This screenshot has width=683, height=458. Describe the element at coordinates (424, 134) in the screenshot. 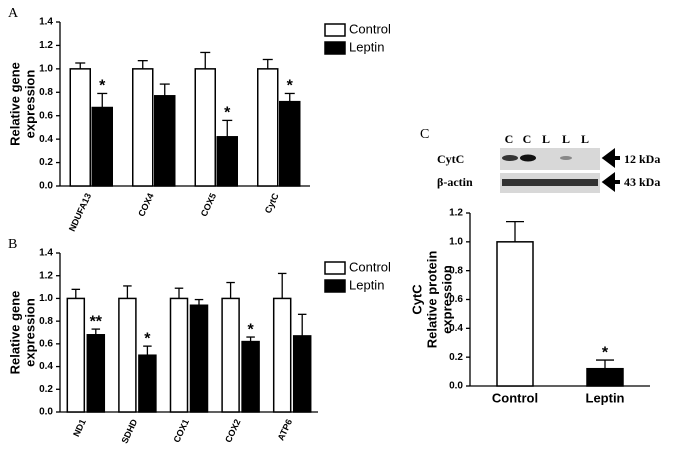

I see `panel-label: C` at that location.